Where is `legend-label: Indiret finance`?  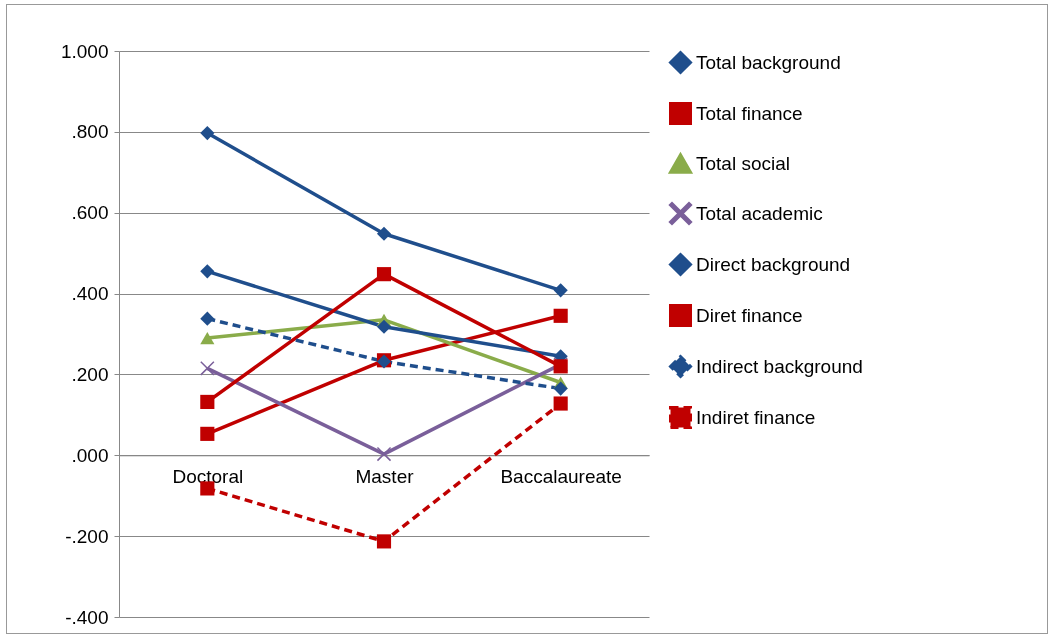 legend-label: Indiret finance is located at coordinates (756, 417).